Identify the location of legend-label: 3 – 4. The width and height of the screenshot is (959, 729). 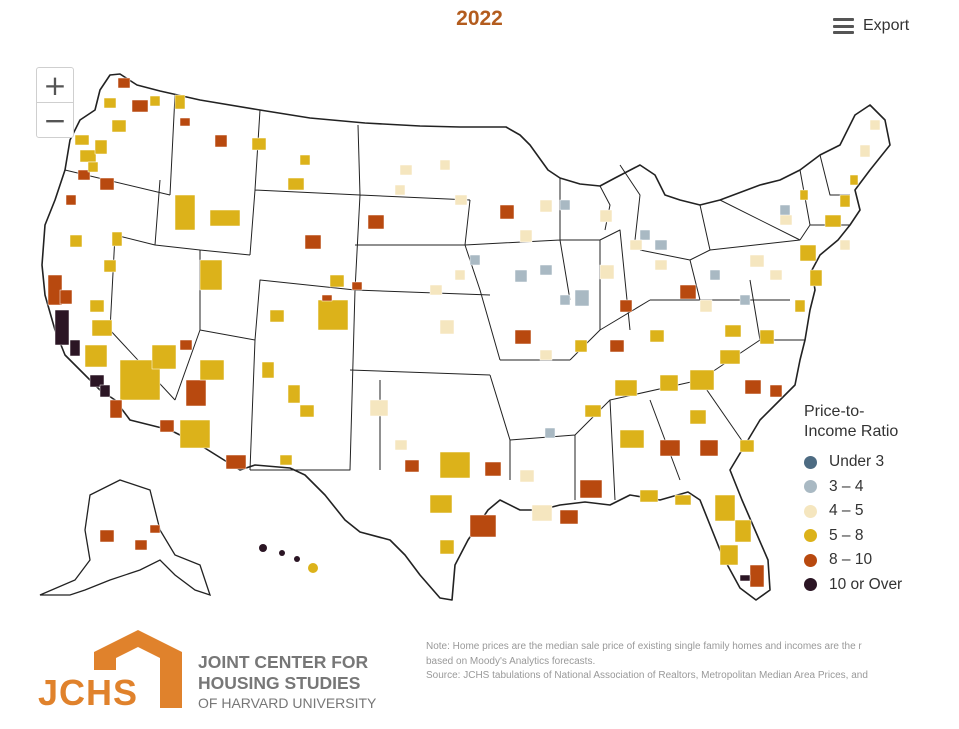
(846, 486).